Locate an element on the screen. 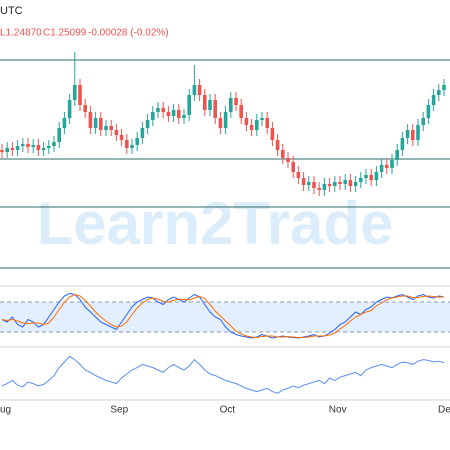 This screenshot has height=450, width=450. x-tick-label: Sep is located at coordinates (119, 410).